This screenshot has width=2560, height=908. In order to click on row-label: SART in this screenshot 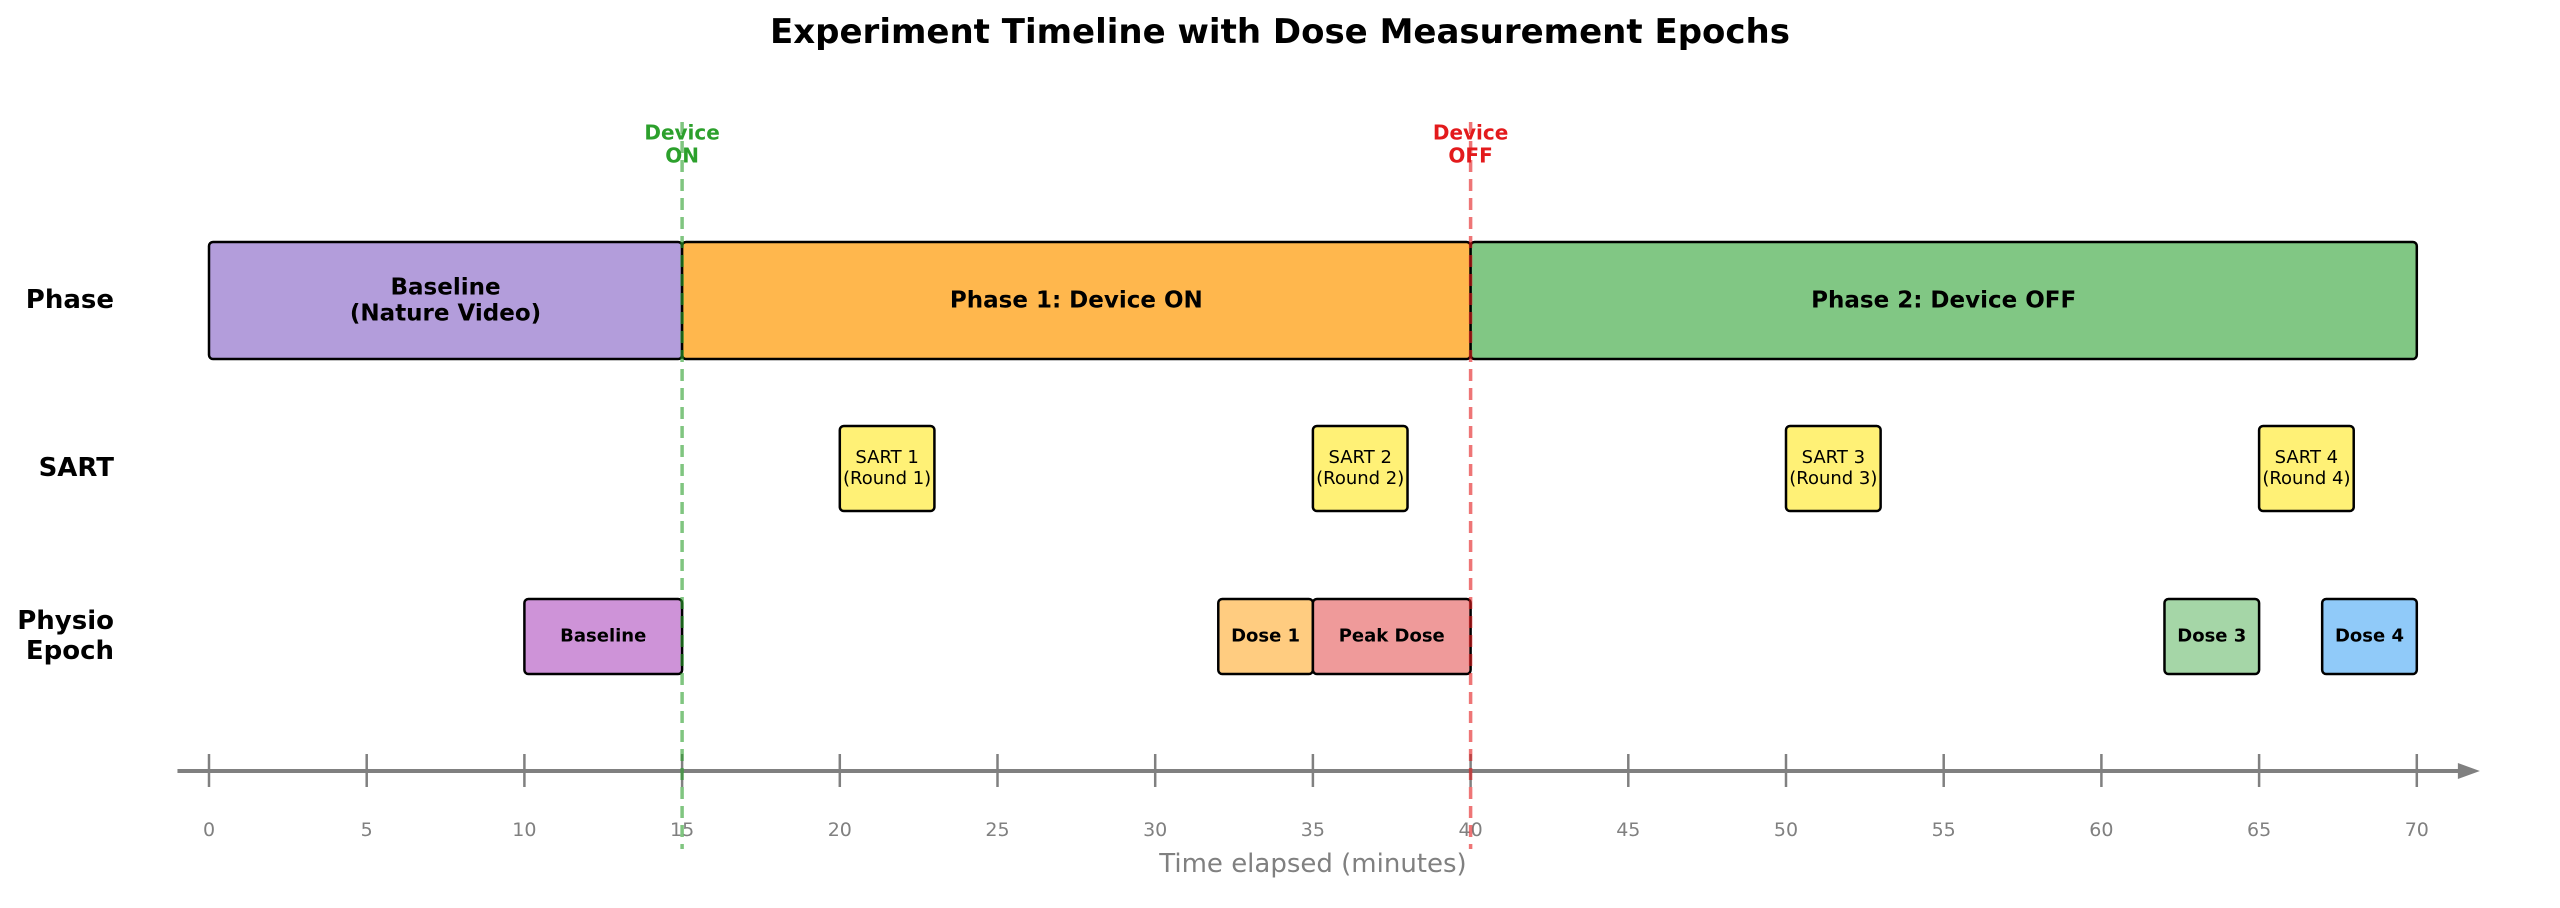, I will do `click(77, 468)`.